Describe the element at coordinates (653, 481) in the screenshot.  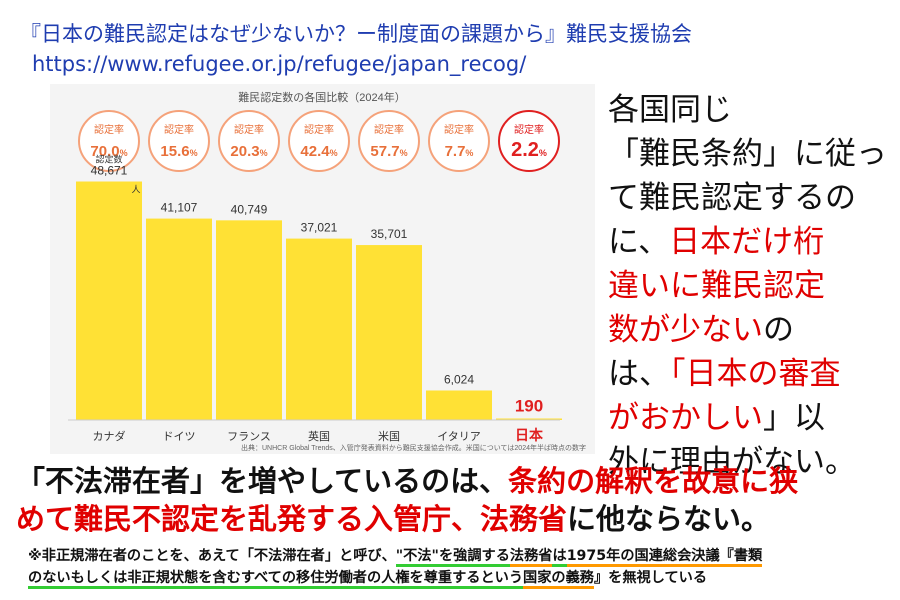
I see `main-message-highlight: 条約の解釈を故意に狭` at that location.